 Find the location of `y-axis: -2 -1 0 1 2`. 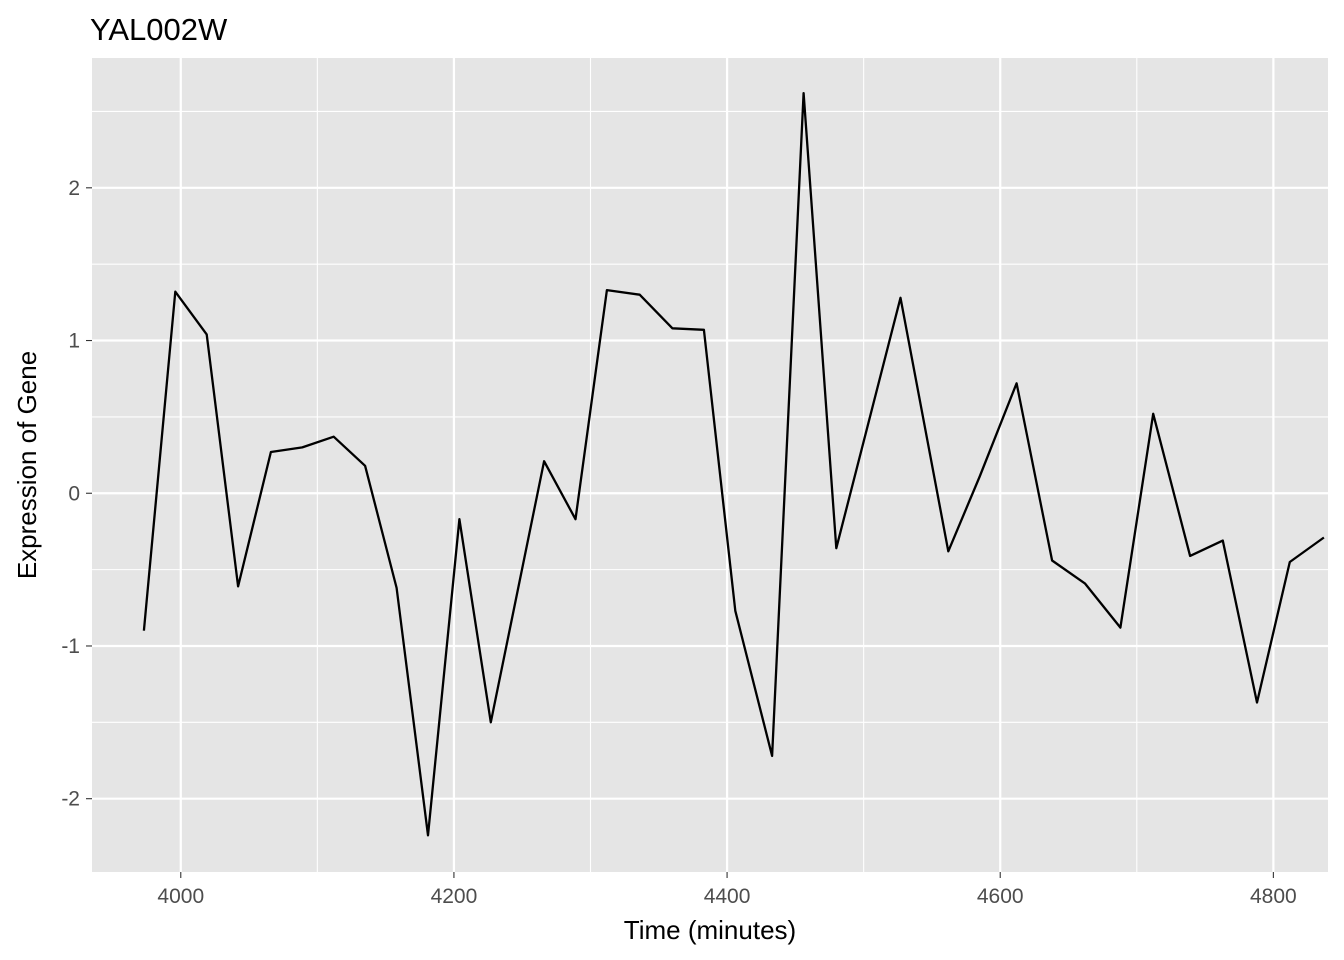

y-axis: -2 -1 0 1 2 is located at coordinates (76, 494).